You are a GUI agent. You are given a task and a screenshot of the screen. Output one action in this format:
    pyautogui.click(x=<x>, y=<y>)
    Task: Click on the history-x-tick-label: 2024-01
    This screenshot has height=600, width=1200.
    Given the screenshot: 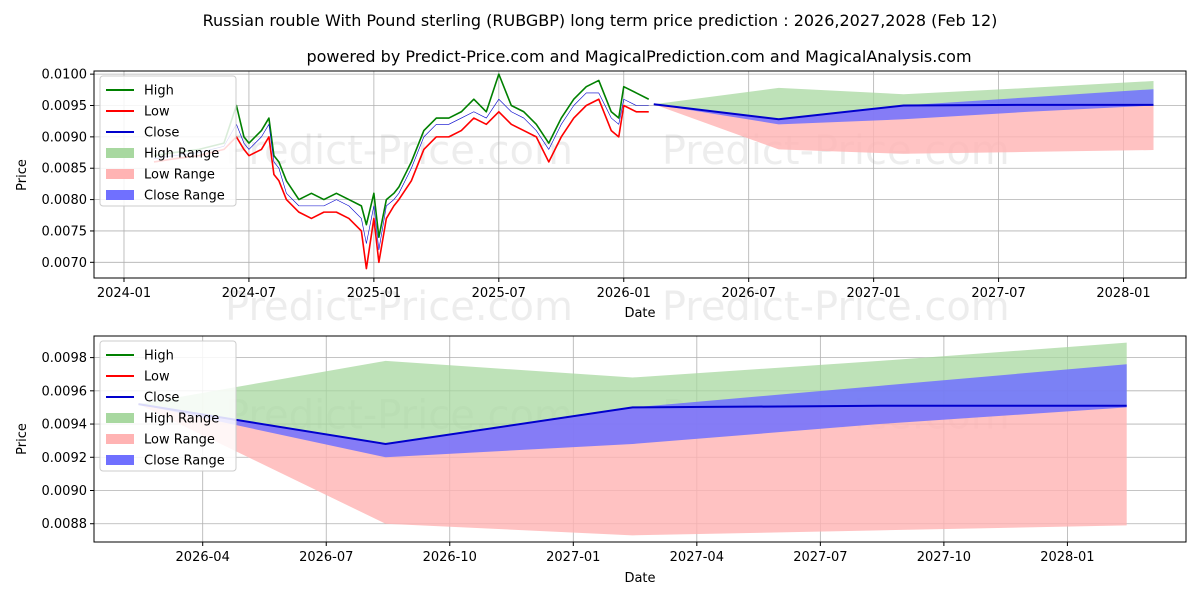 What is the action you would take?
    pyautogui.click(x=124, y=293)
    